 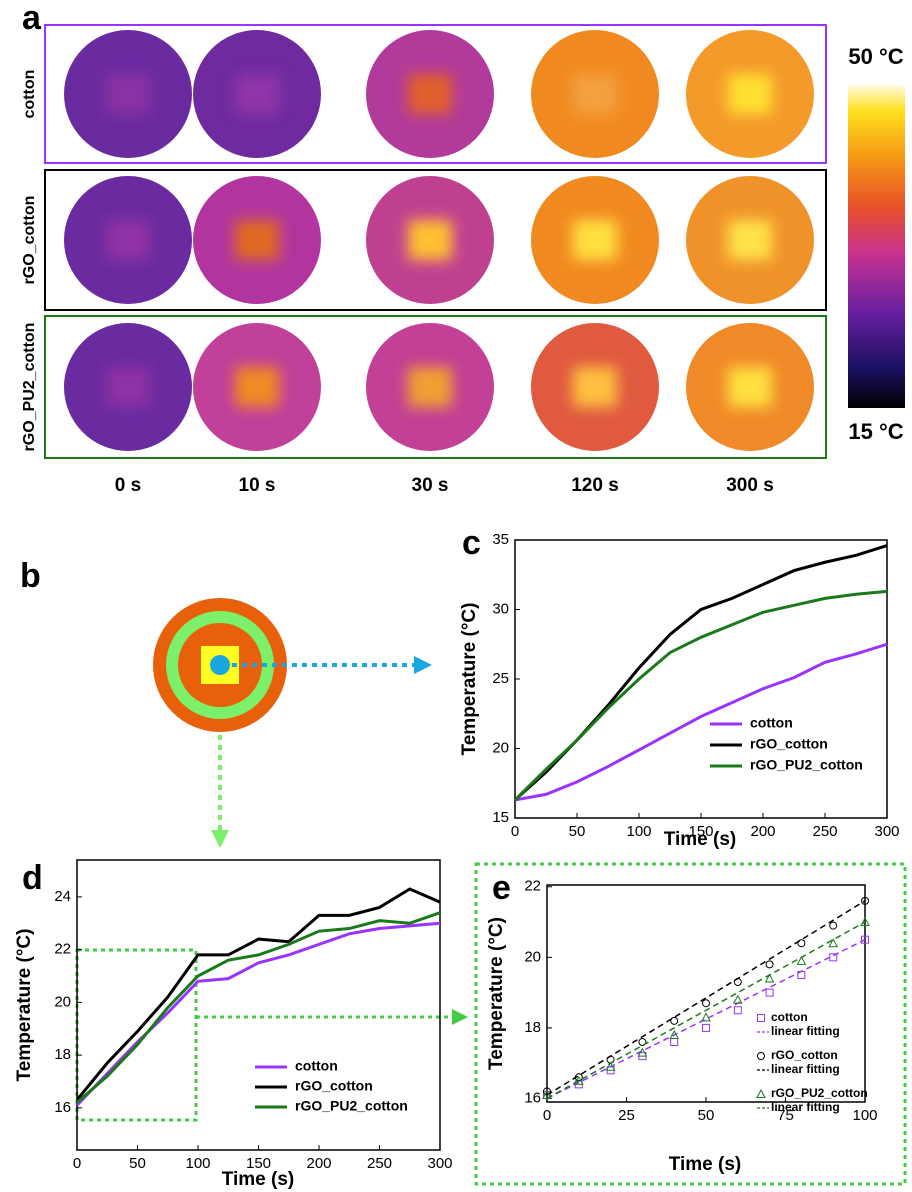 I want to click on colorbar-max: 50 °C, so click(x=875, y=56).